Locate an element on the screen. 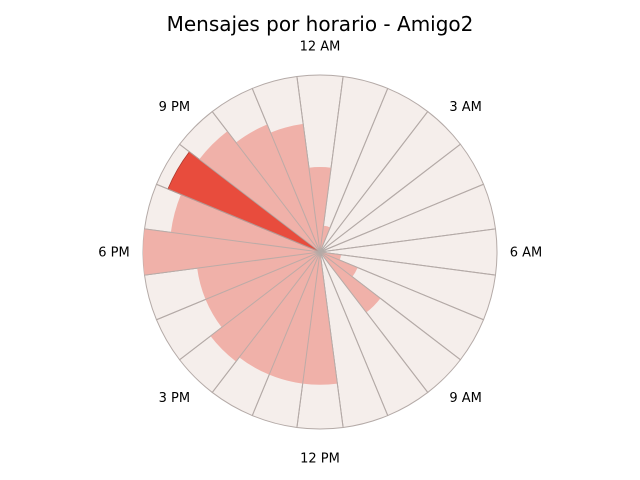  bar-5-pm is located at coordinates (258, 276).